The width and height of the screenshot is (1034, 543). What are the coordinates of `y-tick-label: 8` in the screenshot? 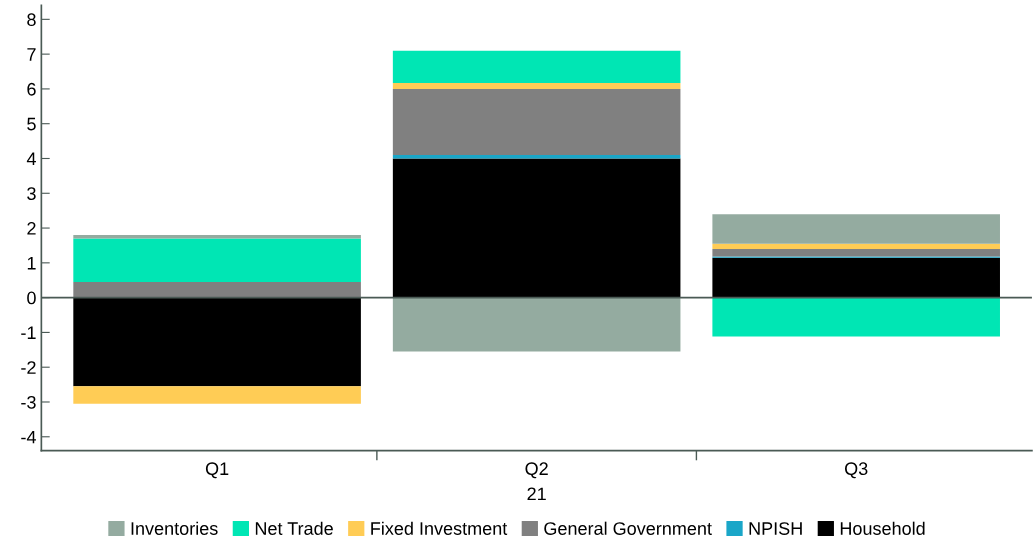 It's located at (31, 20).